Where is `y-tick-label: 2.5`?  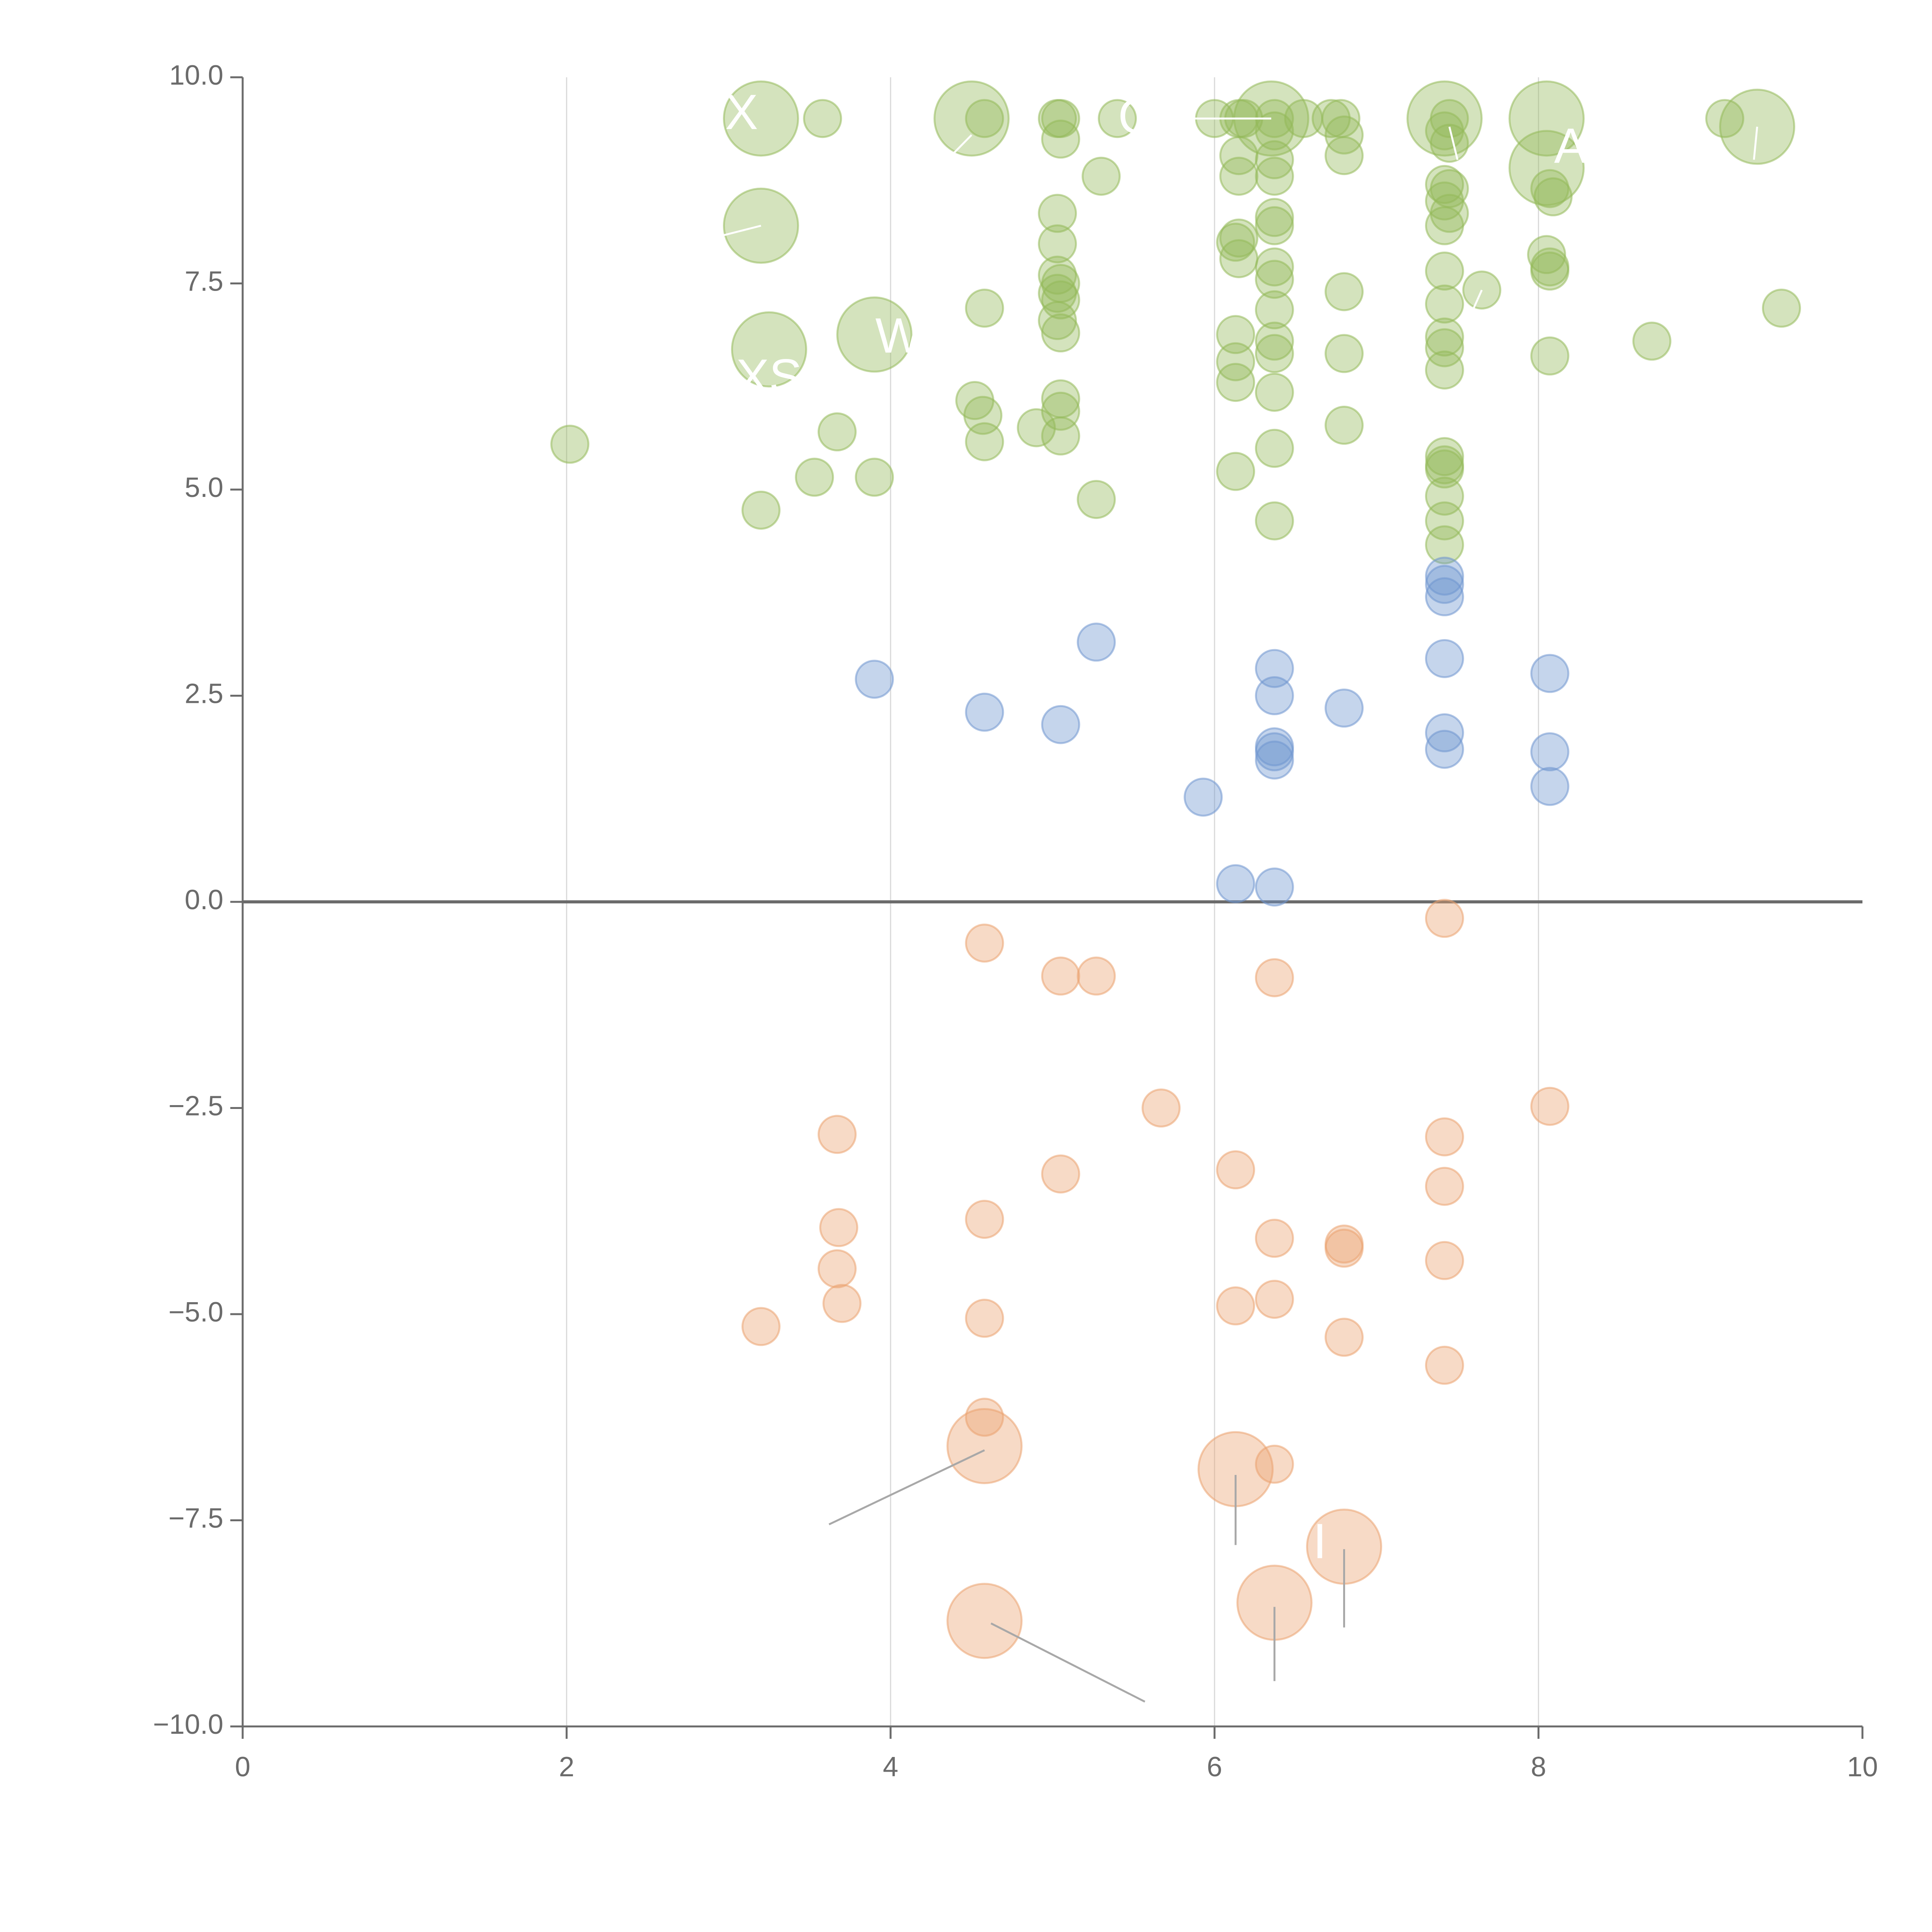 y-tick-label: 2.5 is located at coordinates (204, 694).